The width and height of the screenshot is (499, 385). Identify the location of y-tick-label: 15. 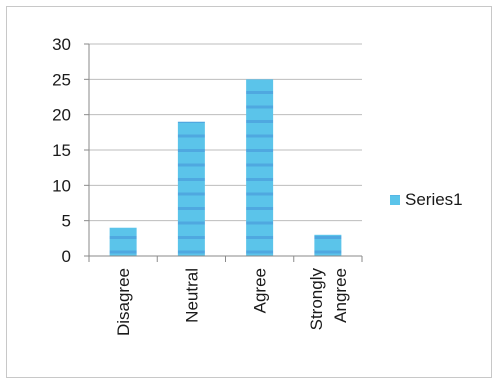
(61, 150).